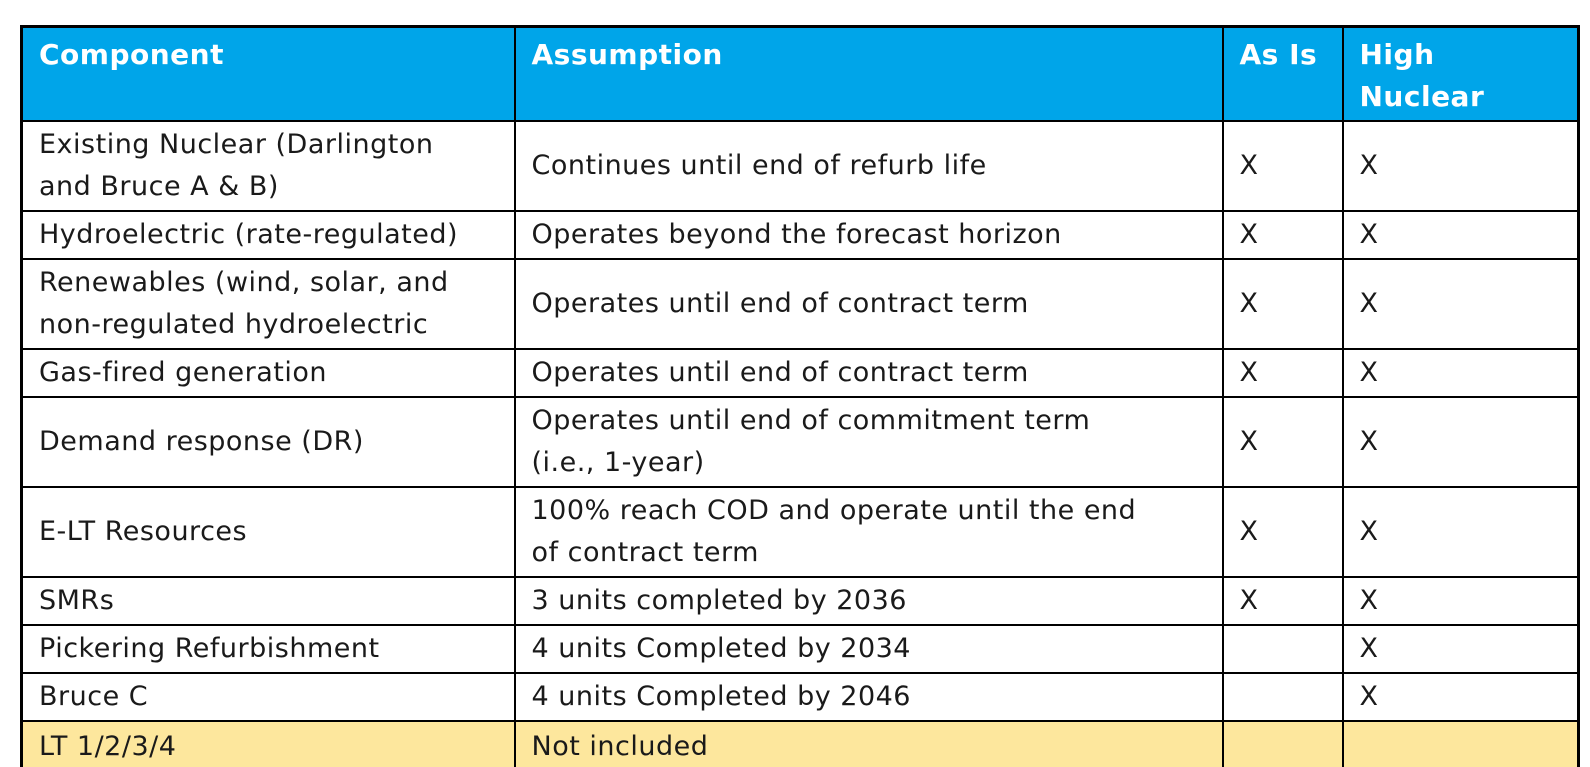  I want to click on assumption-text: 3 units completed by 2036, so click(719, 600).